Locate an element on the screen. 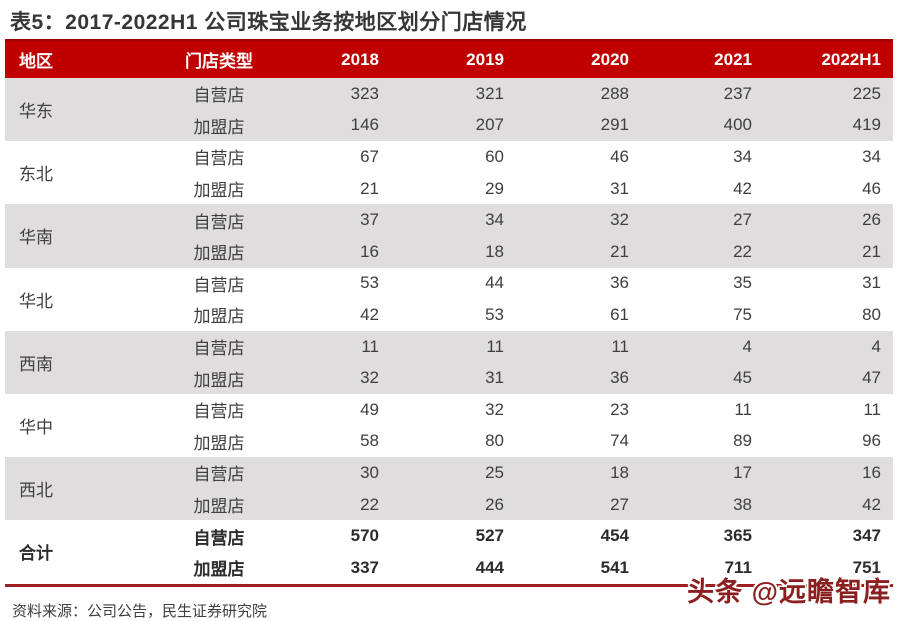 The width and height of the screenshot is (899, 621). total-row: 合计 自营店 570 527 454 365 347 is located at coordinates (449, 541).